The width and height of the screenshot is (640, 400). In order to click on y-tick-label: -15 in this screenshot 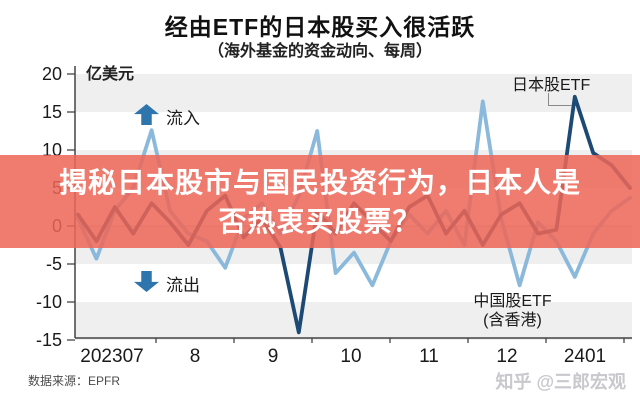, I will do `click(49, 340)`.